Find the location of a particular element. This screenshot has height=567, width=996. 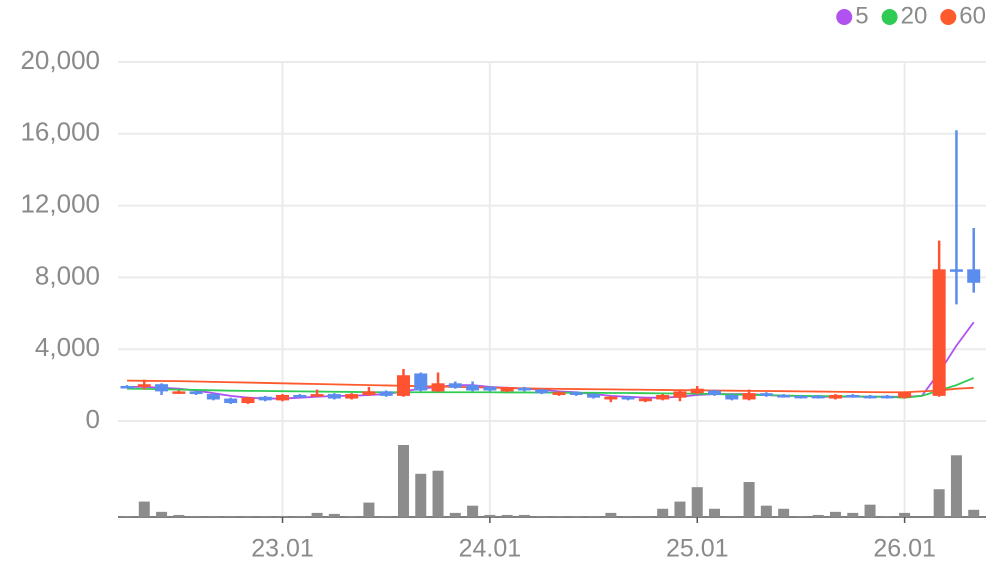

y-tick-label: 20,000 is located at coordinates (60, 60).